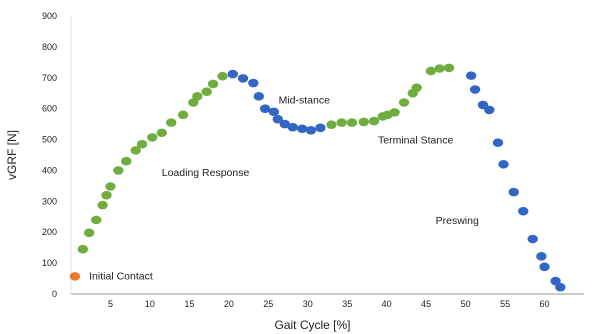  I want to click on y-tick-label: 700, so click(49, 78).